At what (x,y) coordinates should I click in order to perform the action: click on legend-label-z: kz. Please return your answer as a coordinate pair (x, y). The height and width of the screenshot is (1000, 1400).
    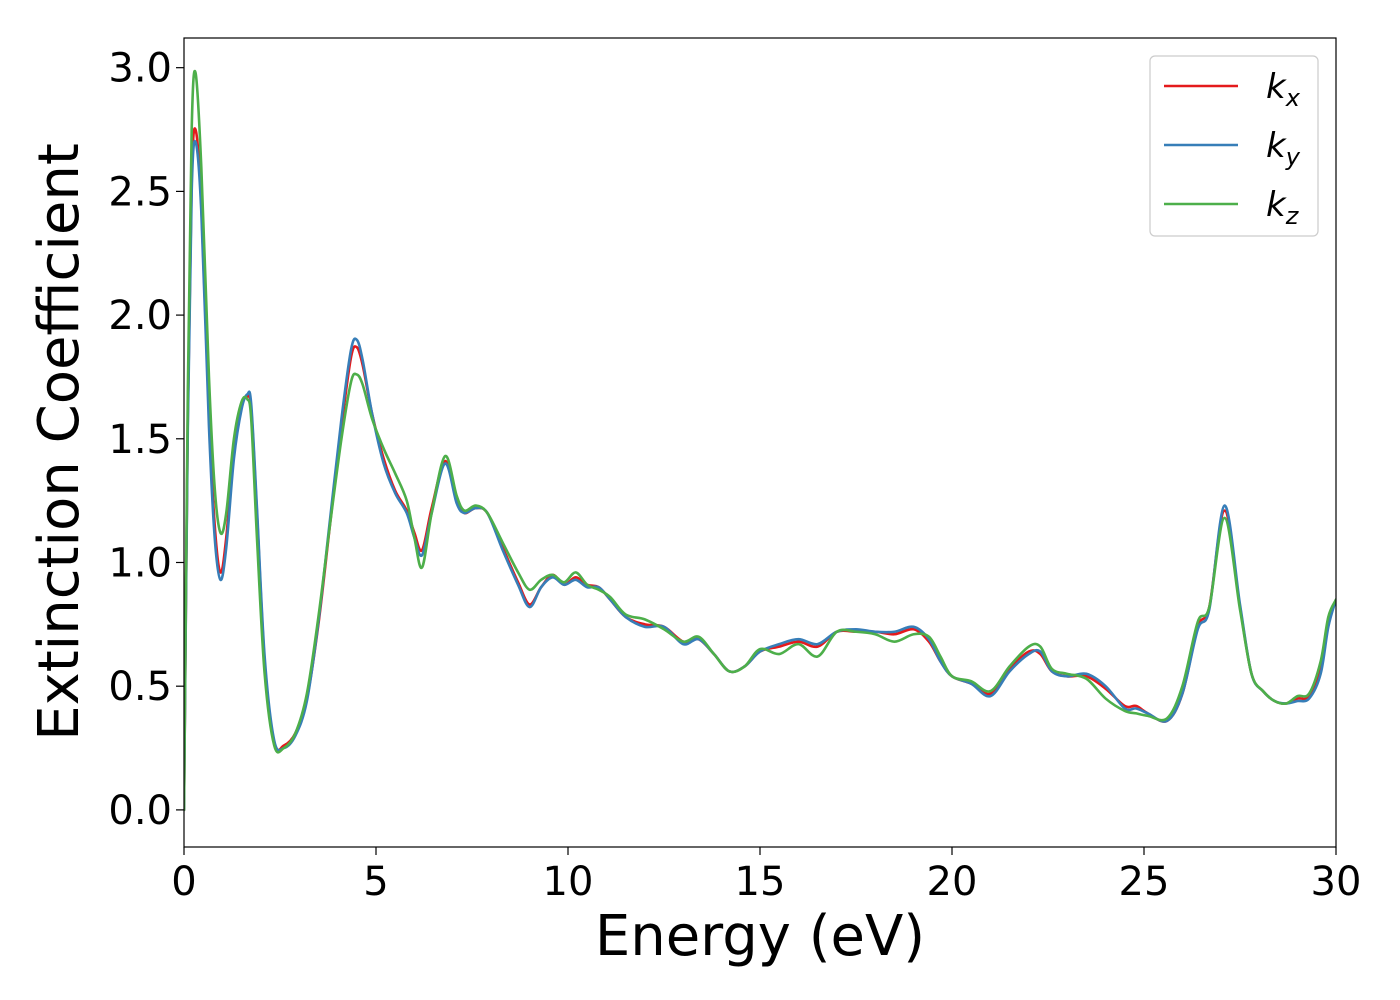
    Looking at the image, I should click on (1283, 207).